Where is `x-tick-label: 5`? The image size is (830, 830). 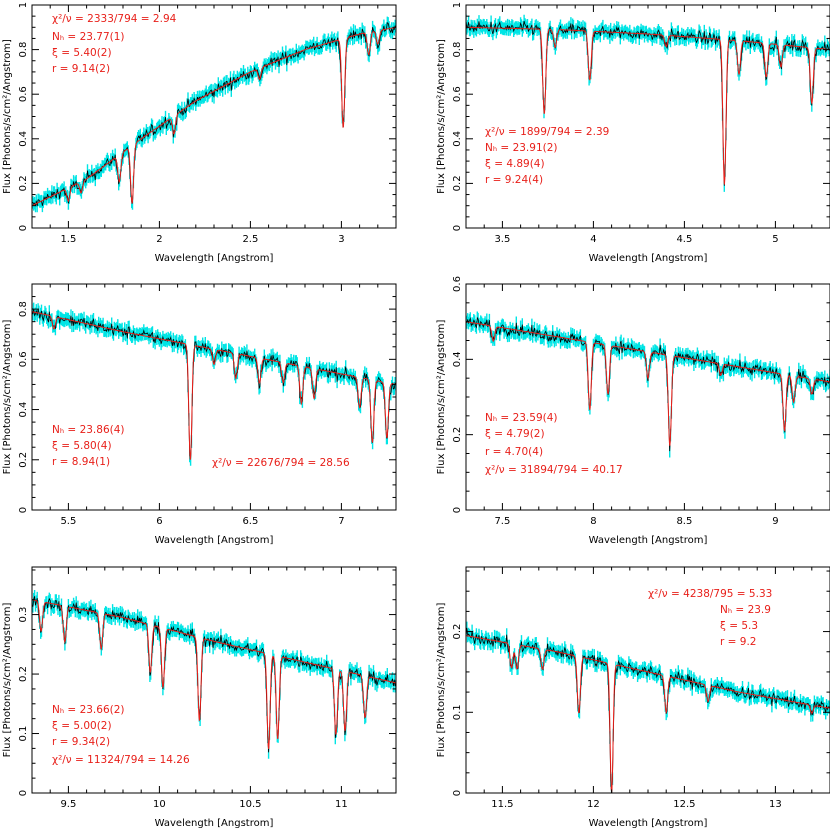
x-tick-label: 5 is located at coordinates (775, 239).